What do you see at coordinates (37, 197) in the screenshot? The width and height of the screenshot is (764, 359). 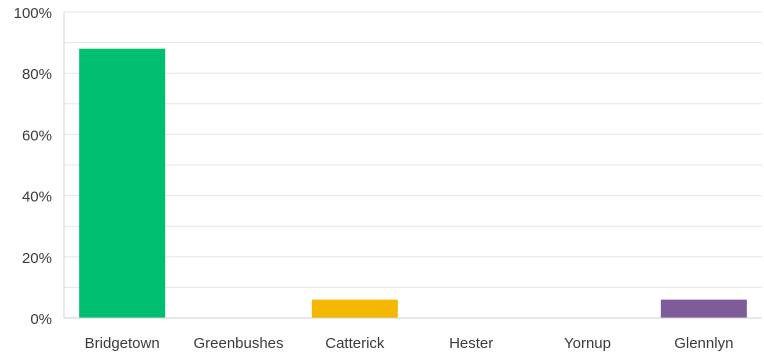 I see `y-tick-label: 40%` at bounding box center [37, 197].